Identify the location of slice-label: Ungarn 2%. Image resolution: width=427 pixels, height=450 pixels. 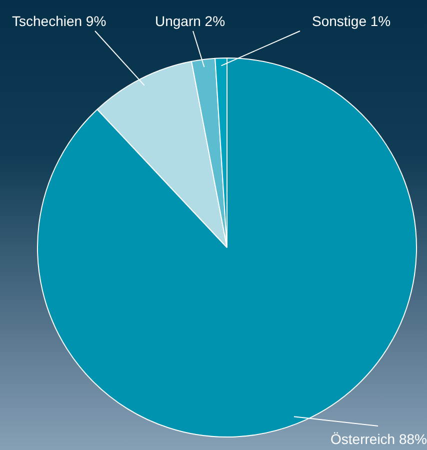
(190, 20).